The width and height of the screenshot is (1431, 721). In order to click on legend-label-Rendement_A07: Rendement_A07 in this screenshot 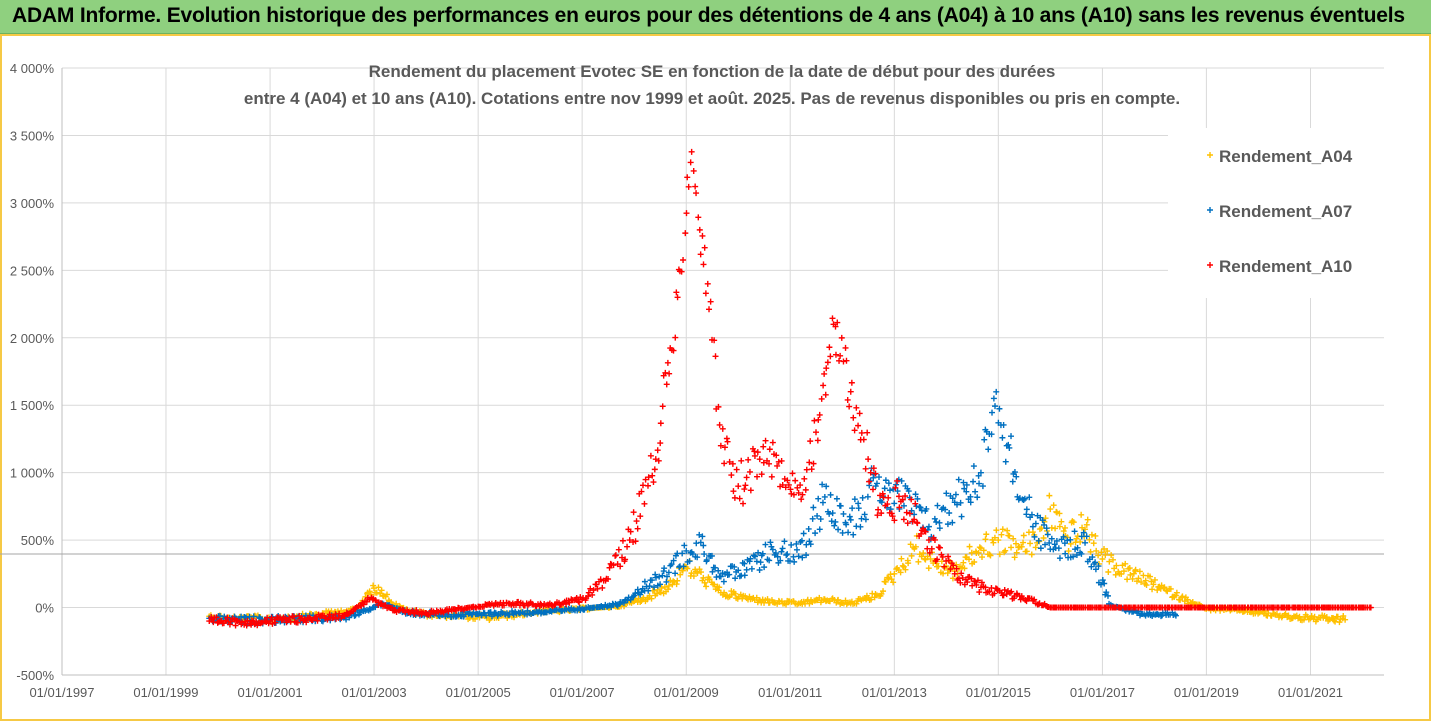, I will do `click(1285, 211)`.